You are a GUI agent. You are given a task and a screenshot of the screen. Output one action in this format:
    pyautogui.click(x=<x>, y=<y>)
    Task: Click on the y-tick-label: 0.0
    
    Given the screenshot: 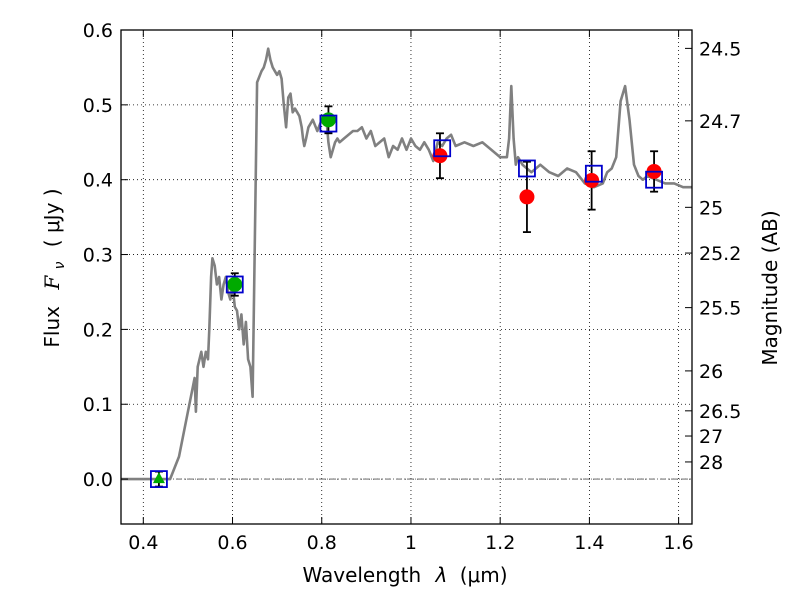 What is the action you would take?
    pyautogui.click(x=98, y=480)
    